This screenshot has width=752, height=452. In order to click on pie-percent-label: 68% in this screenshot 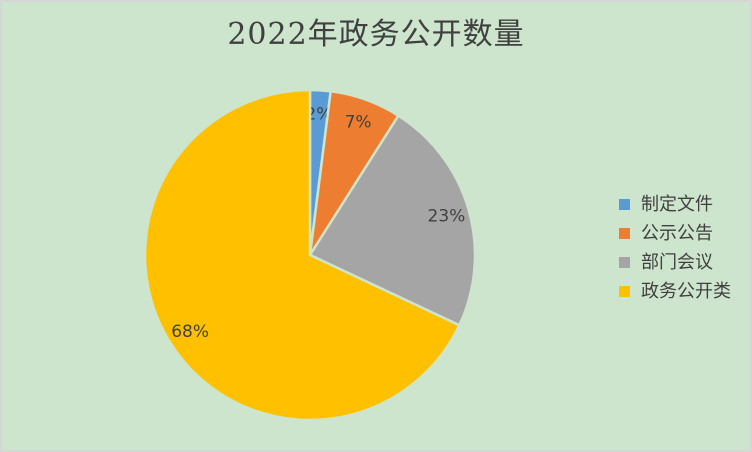, I will do `click(190, 332)`.